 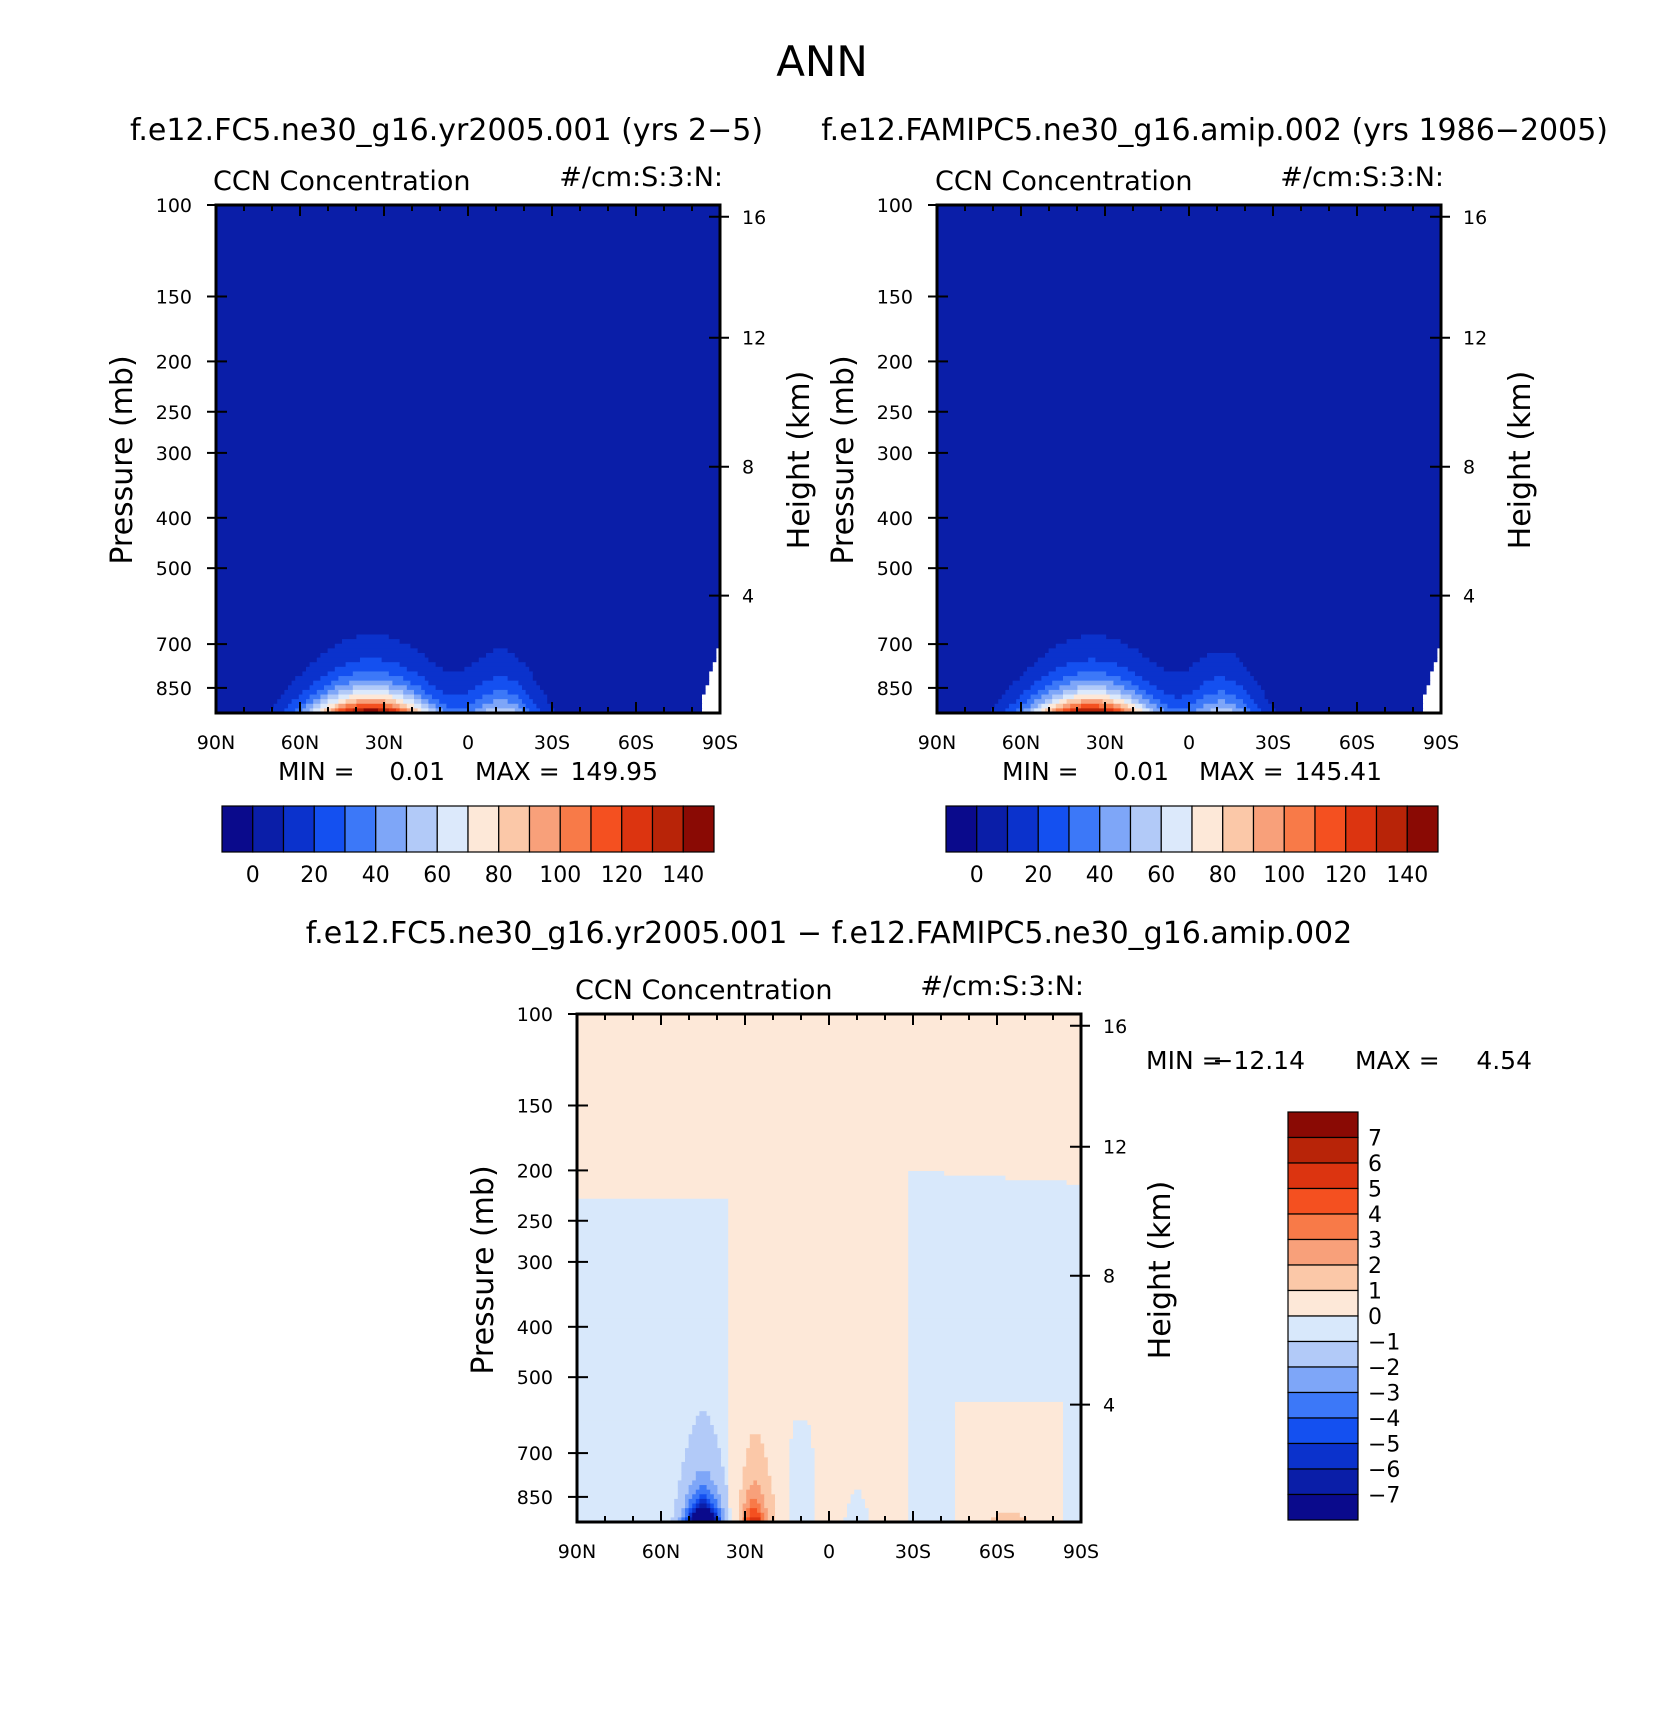 I want to click on y-axis-label: Pressure (mb), so click(x=843, y=459).